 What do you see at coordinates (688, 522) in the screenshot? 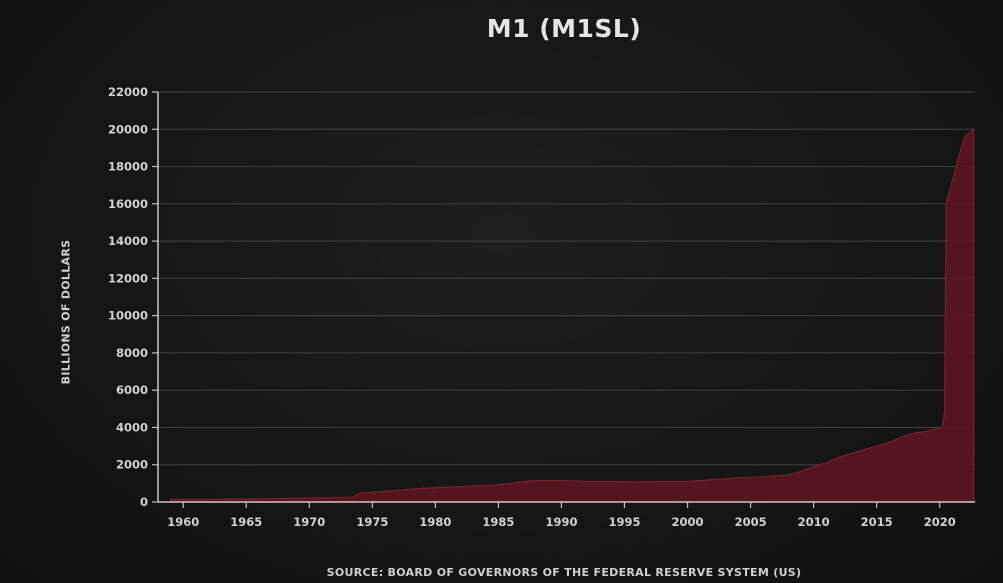
I see `x-tick-label: 2000` at bounding box center [688, 522].